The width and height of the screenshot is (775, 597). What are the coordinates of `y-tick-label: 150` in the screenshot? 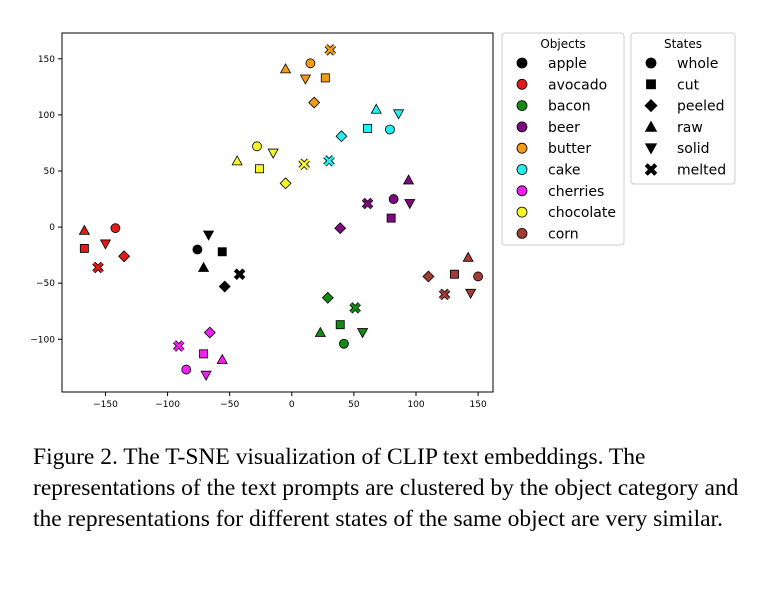 It's located at (46, 60).